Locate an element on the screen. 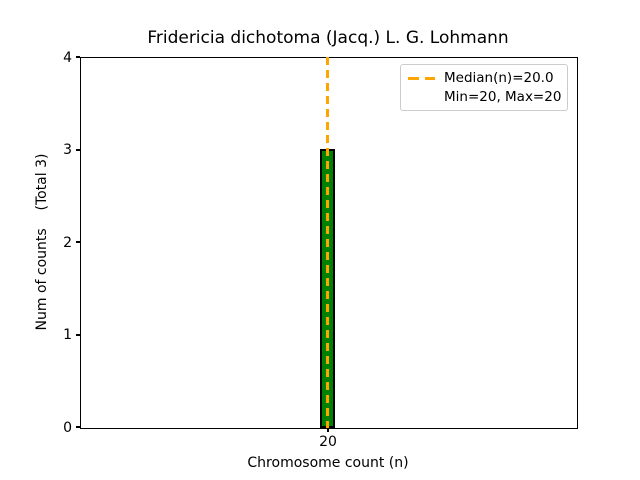  y-tick-label-0: 0 is located at coordinates (67, 428).